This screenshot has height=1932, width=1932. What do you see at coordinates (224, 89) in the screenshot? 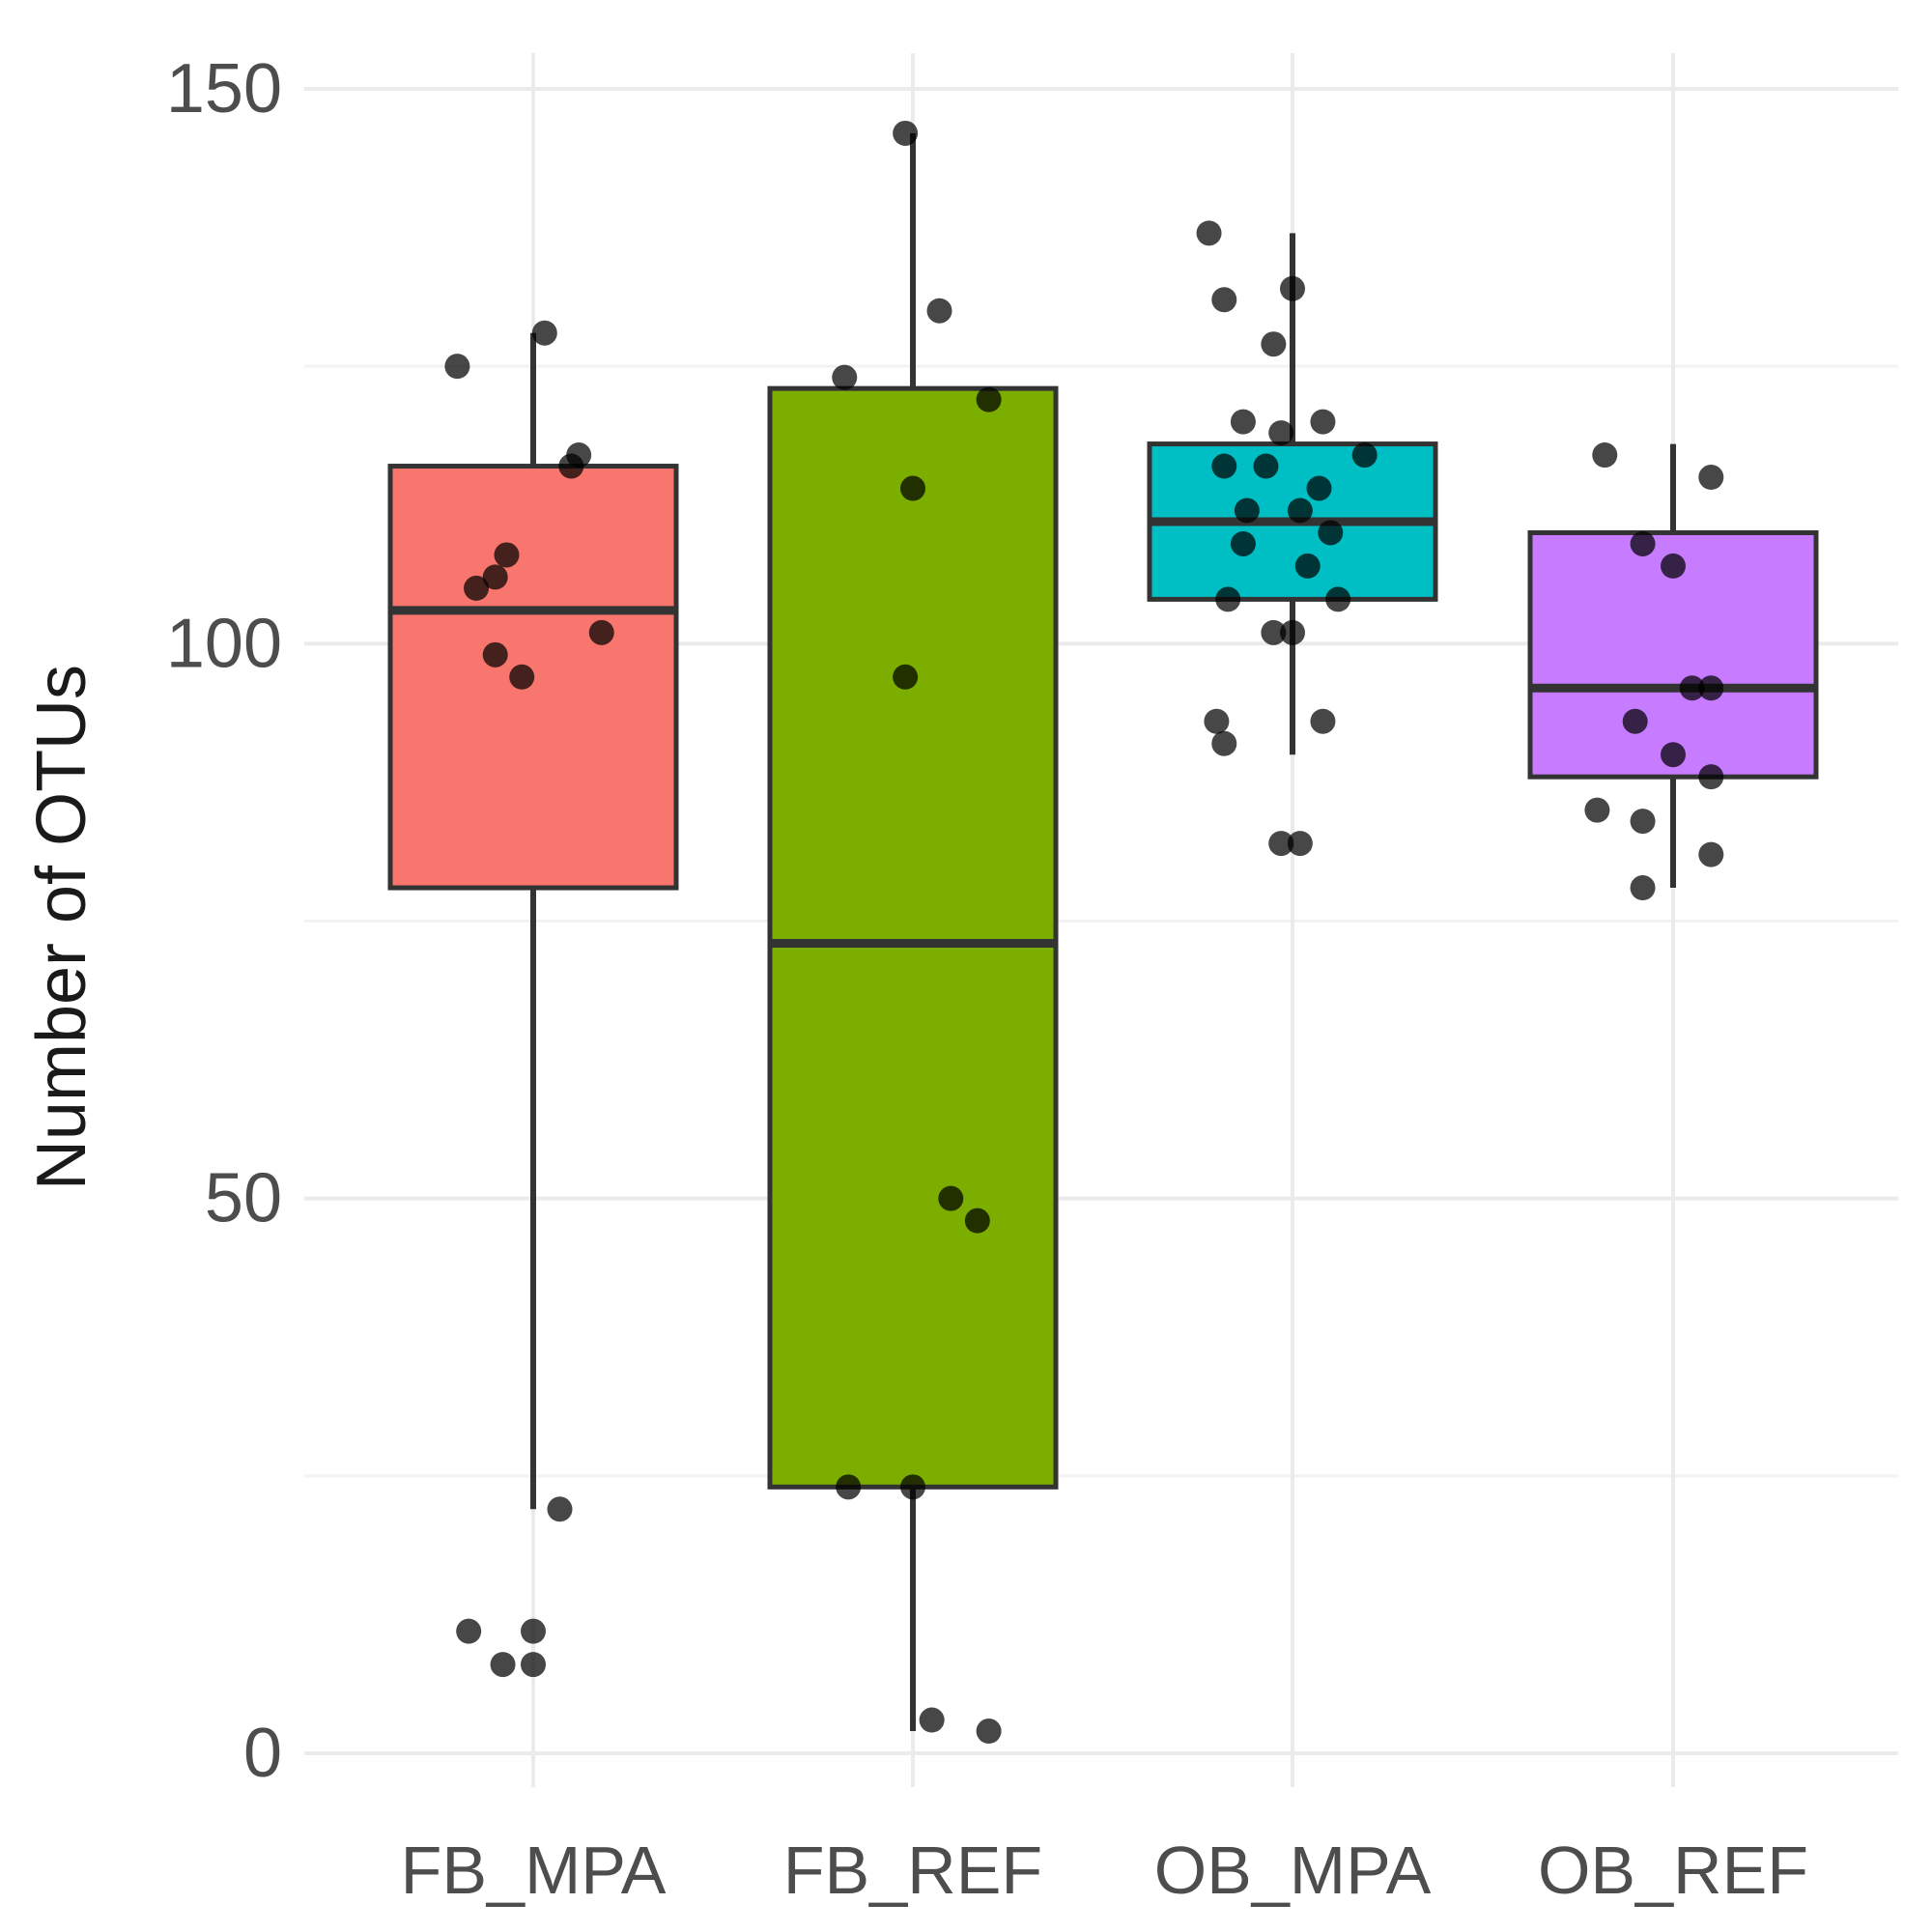
I see `y-tick-label: 150` at bounding box center [224, 89].